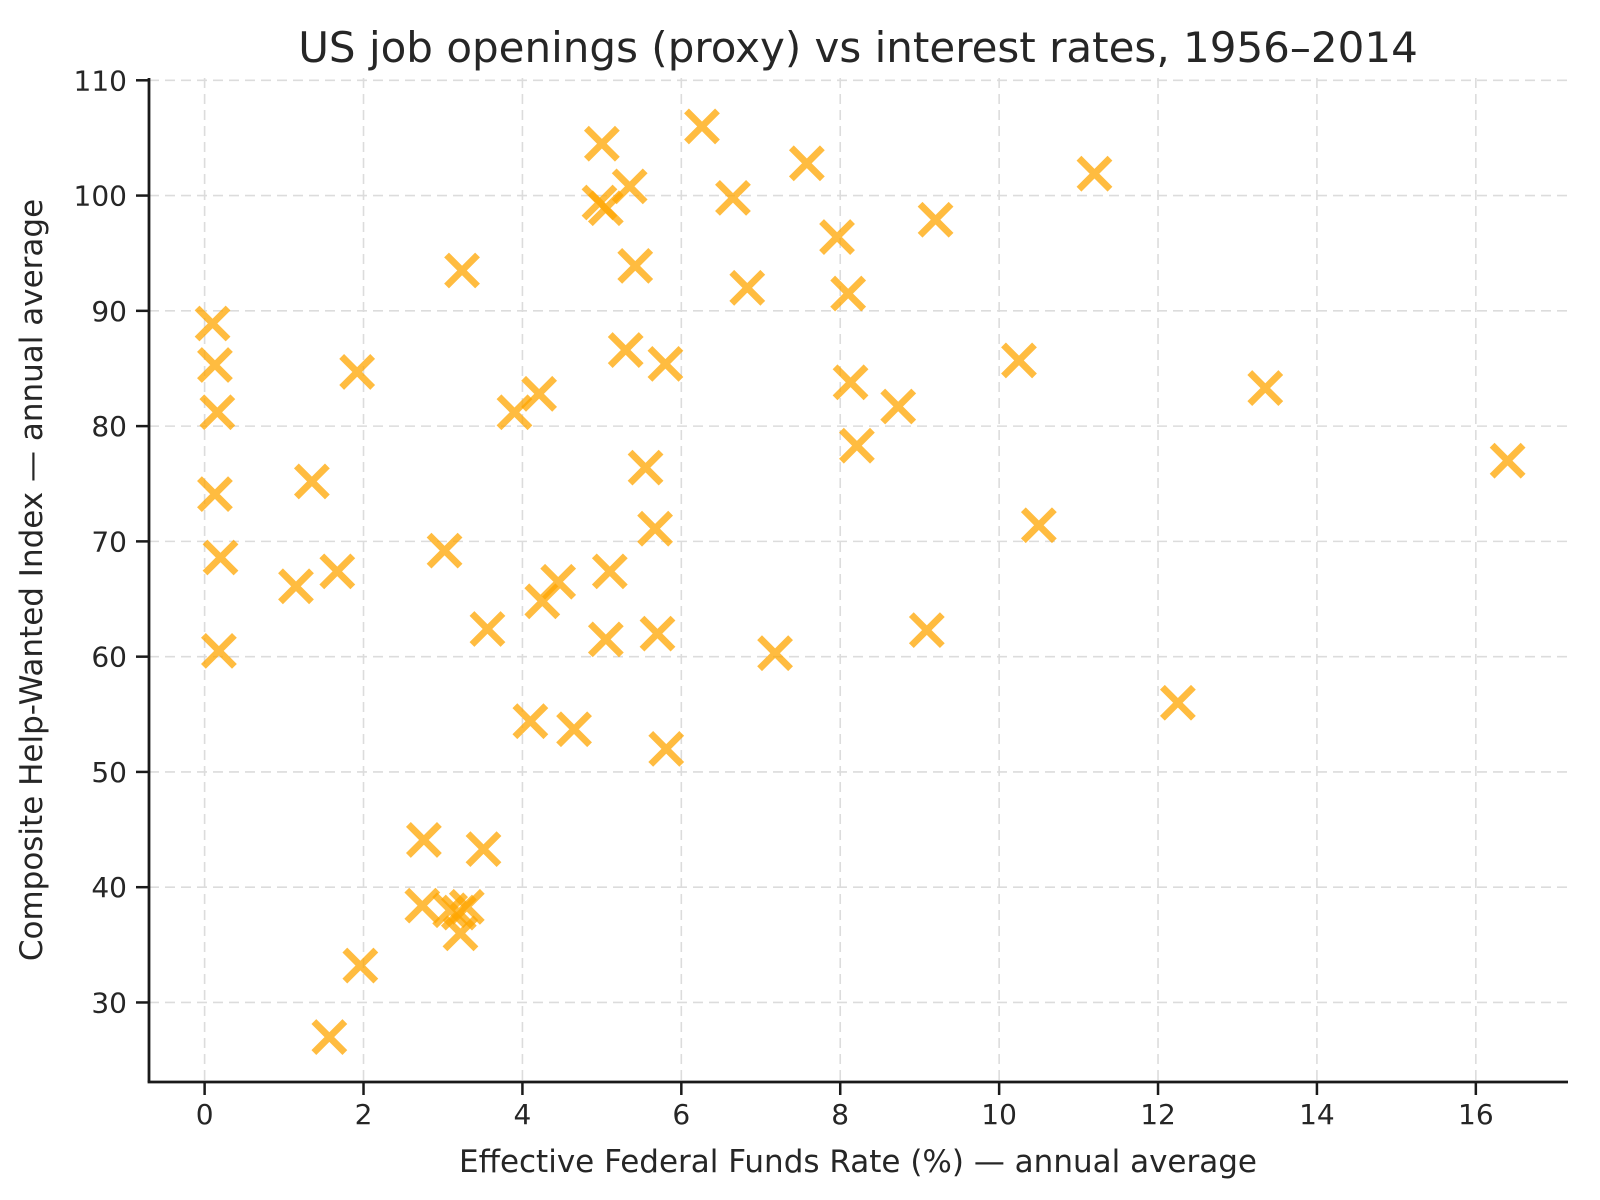 Image resolution: width=1600 pixels, height=1200 pixels. Describe the element at coordinates (100, 80) in the screenshot. I see `y-tick-label-110: 110` at that location.